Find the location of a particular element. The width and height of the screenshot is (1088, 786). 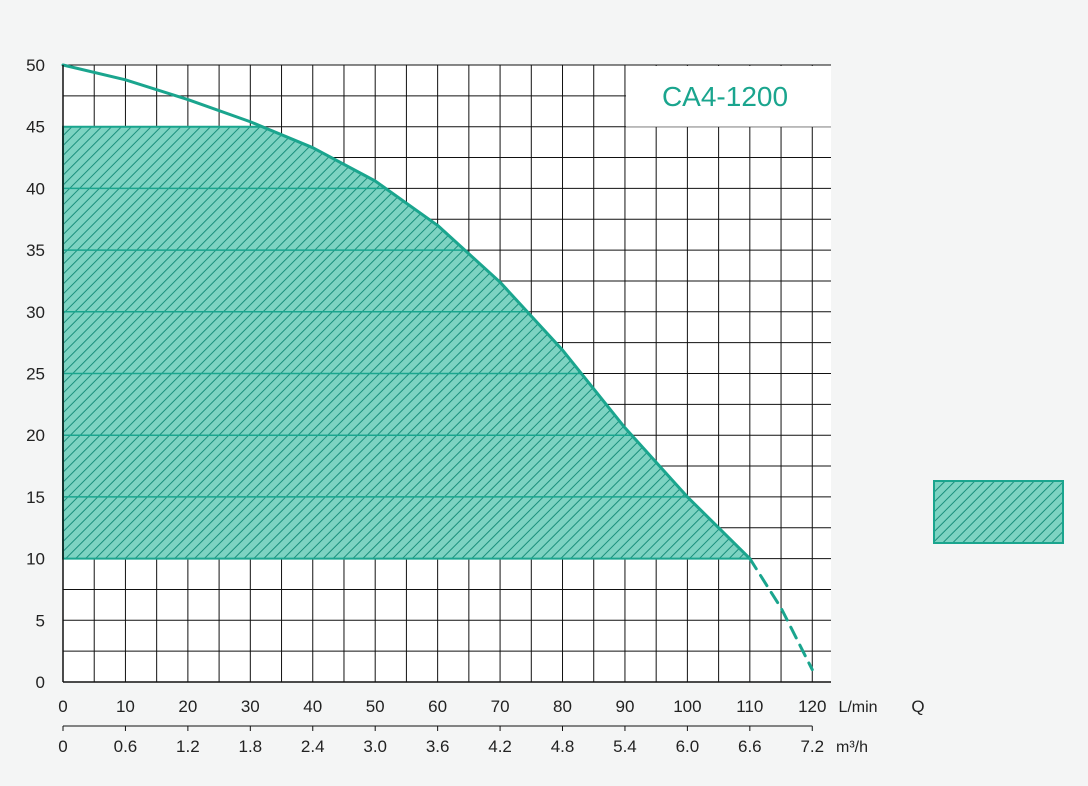

x2-tick-label: 4.8 is located at coordinates (563, 746).